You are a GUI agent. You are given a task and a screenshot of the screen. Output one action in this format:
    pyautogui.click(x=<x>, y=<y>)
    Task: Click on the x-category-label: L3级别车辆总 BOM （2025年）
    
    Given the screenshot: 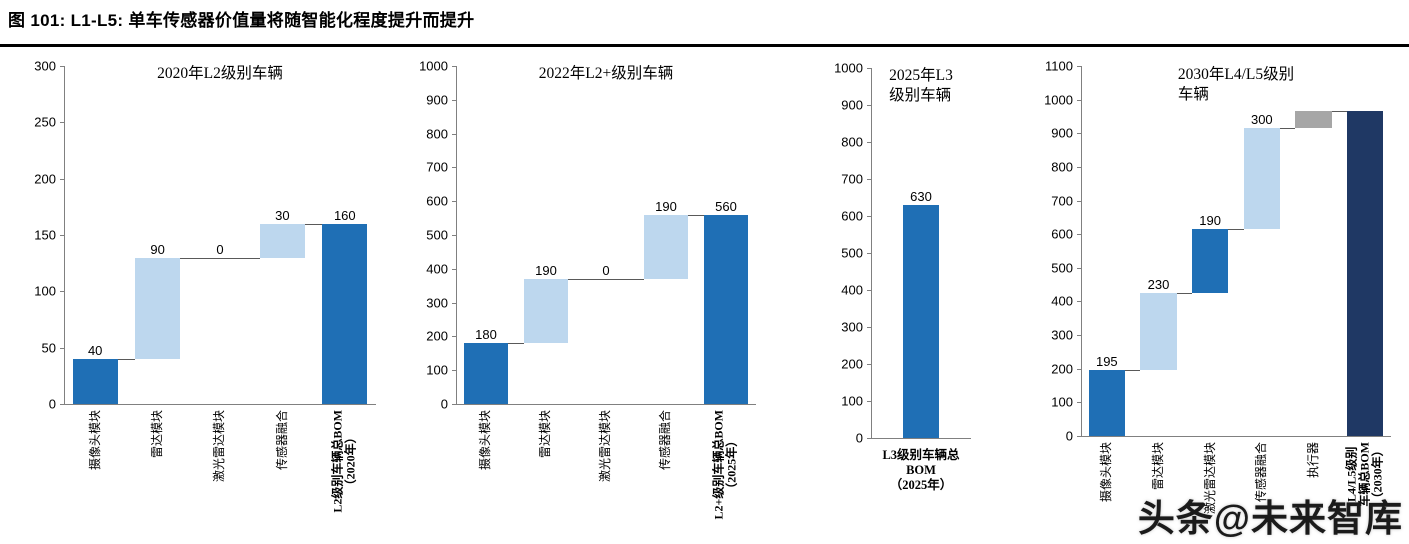 What is the action you would take?
    pyautogui.click(x=921, y=470)
    